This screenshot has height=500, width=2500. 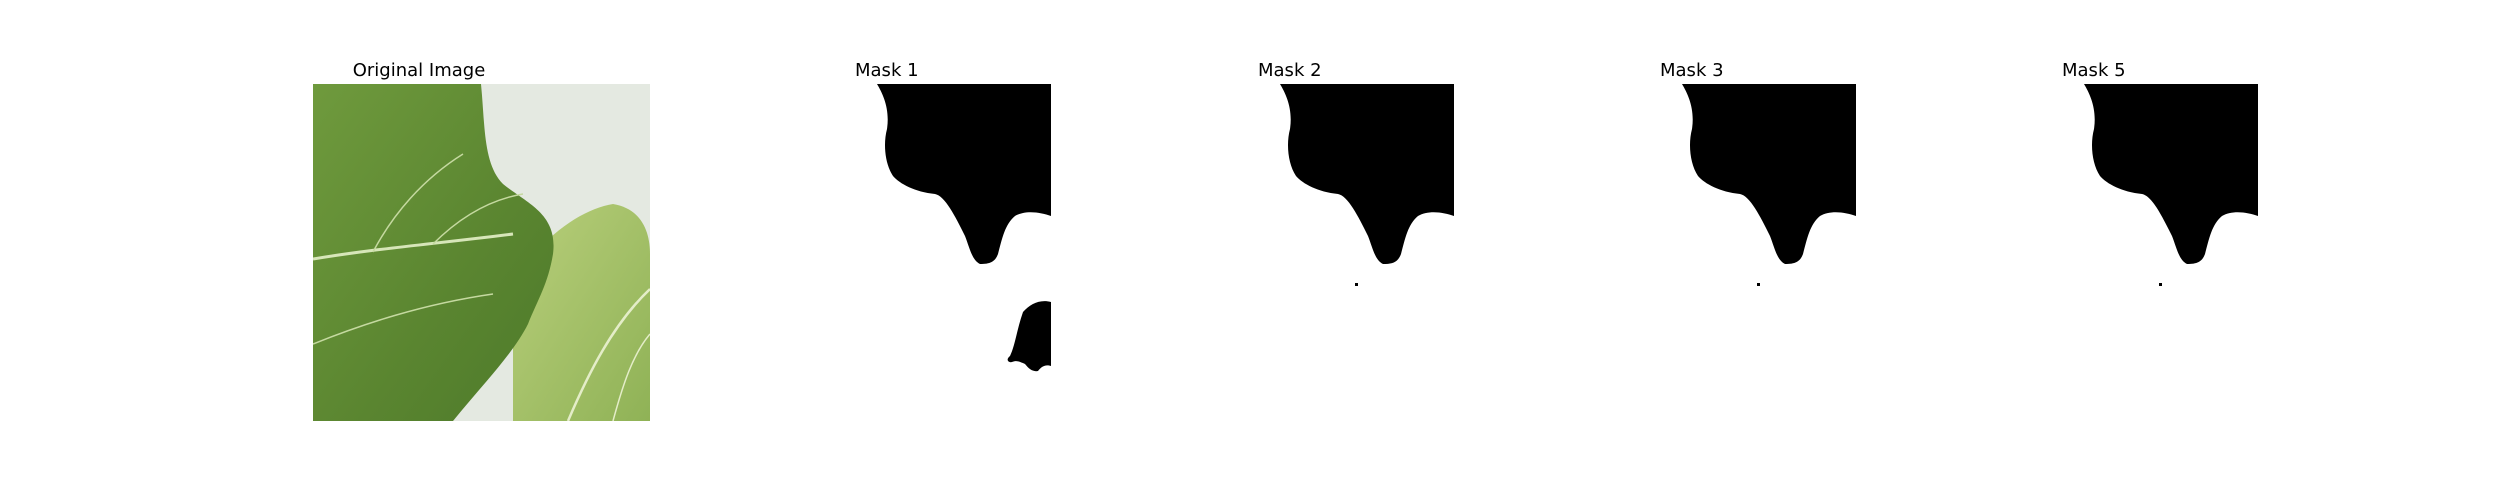 I want to click on panel-title: Mask 3, so click(x=1692, y=70).